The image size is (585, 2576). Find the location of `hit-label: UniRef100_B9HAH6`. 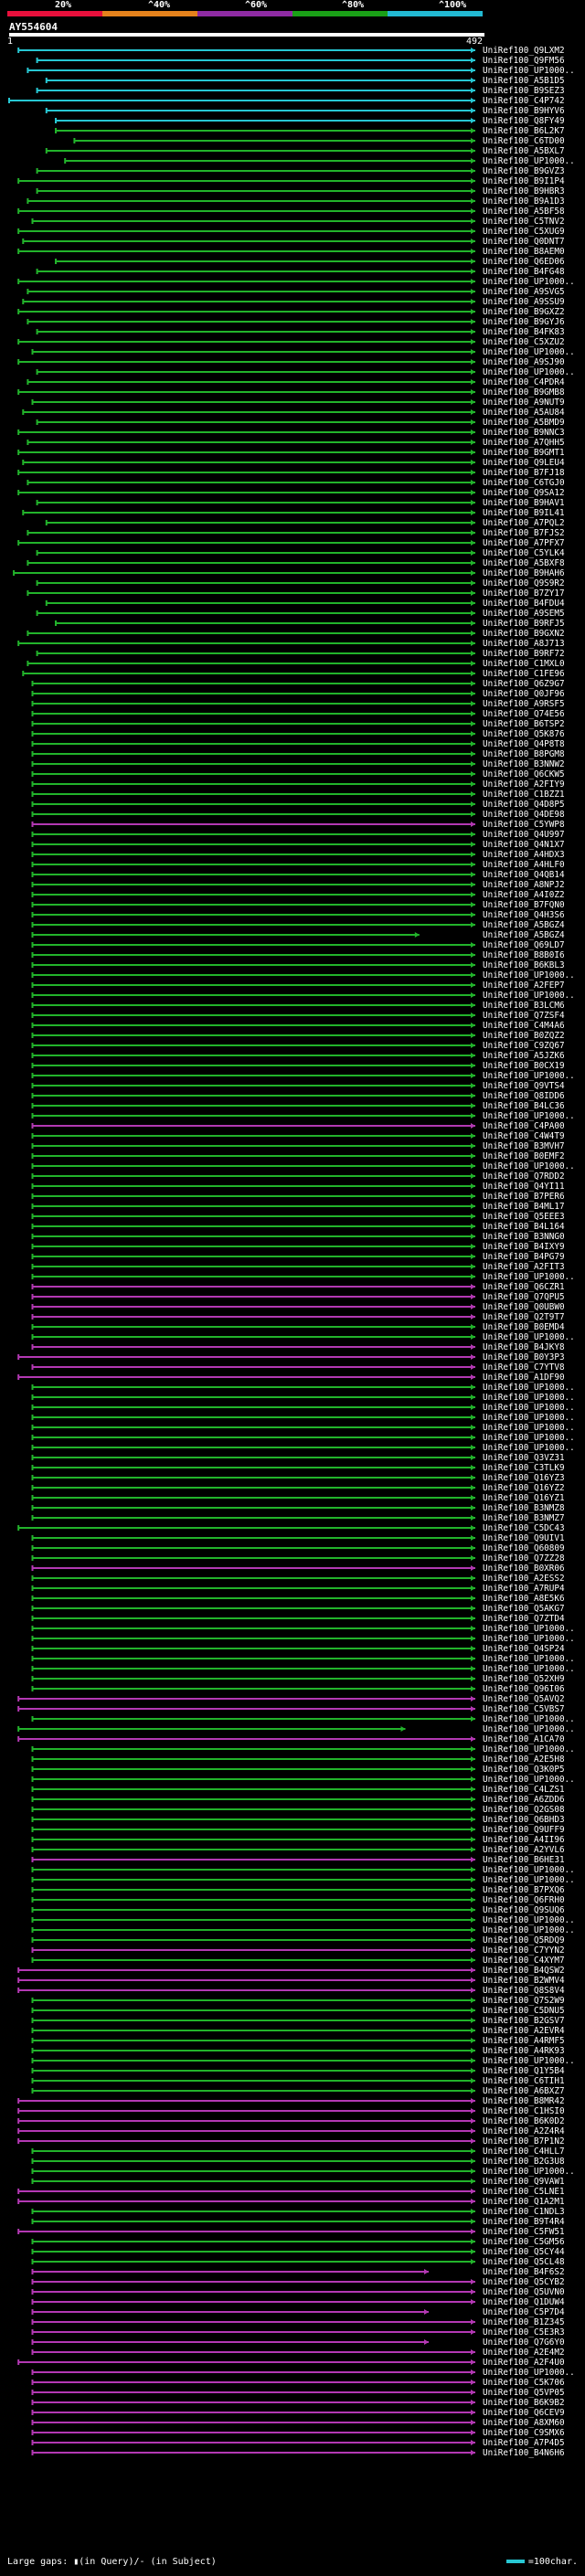

hit-label: UniRef100_B9HAH6 is located at coordinates (524, 573).